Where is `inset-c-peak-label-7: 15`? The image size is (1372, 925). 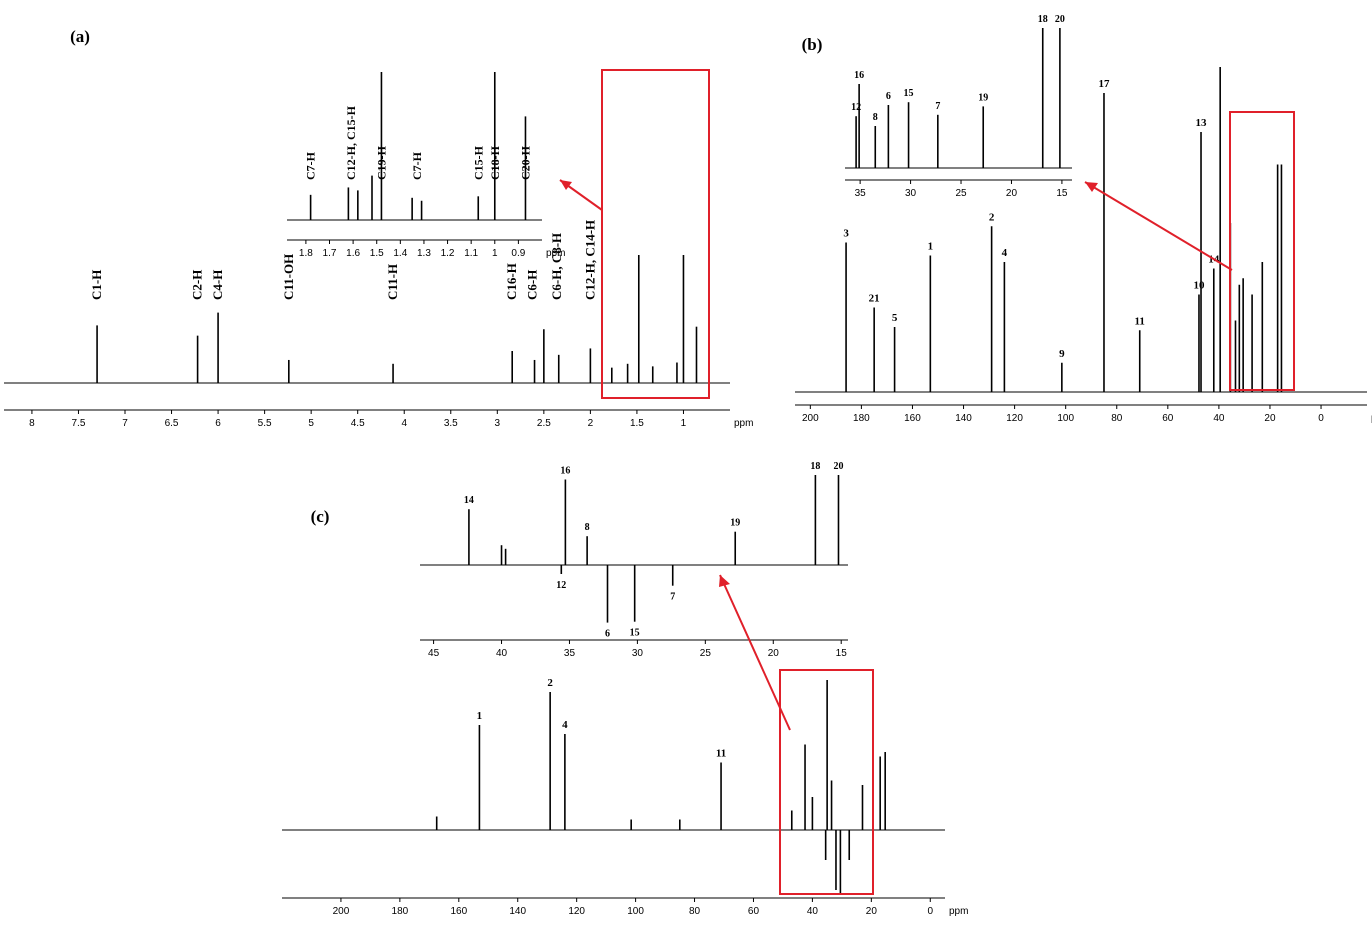
inset-c-peak-label-7: 15 is located at coordinates (635, 633).